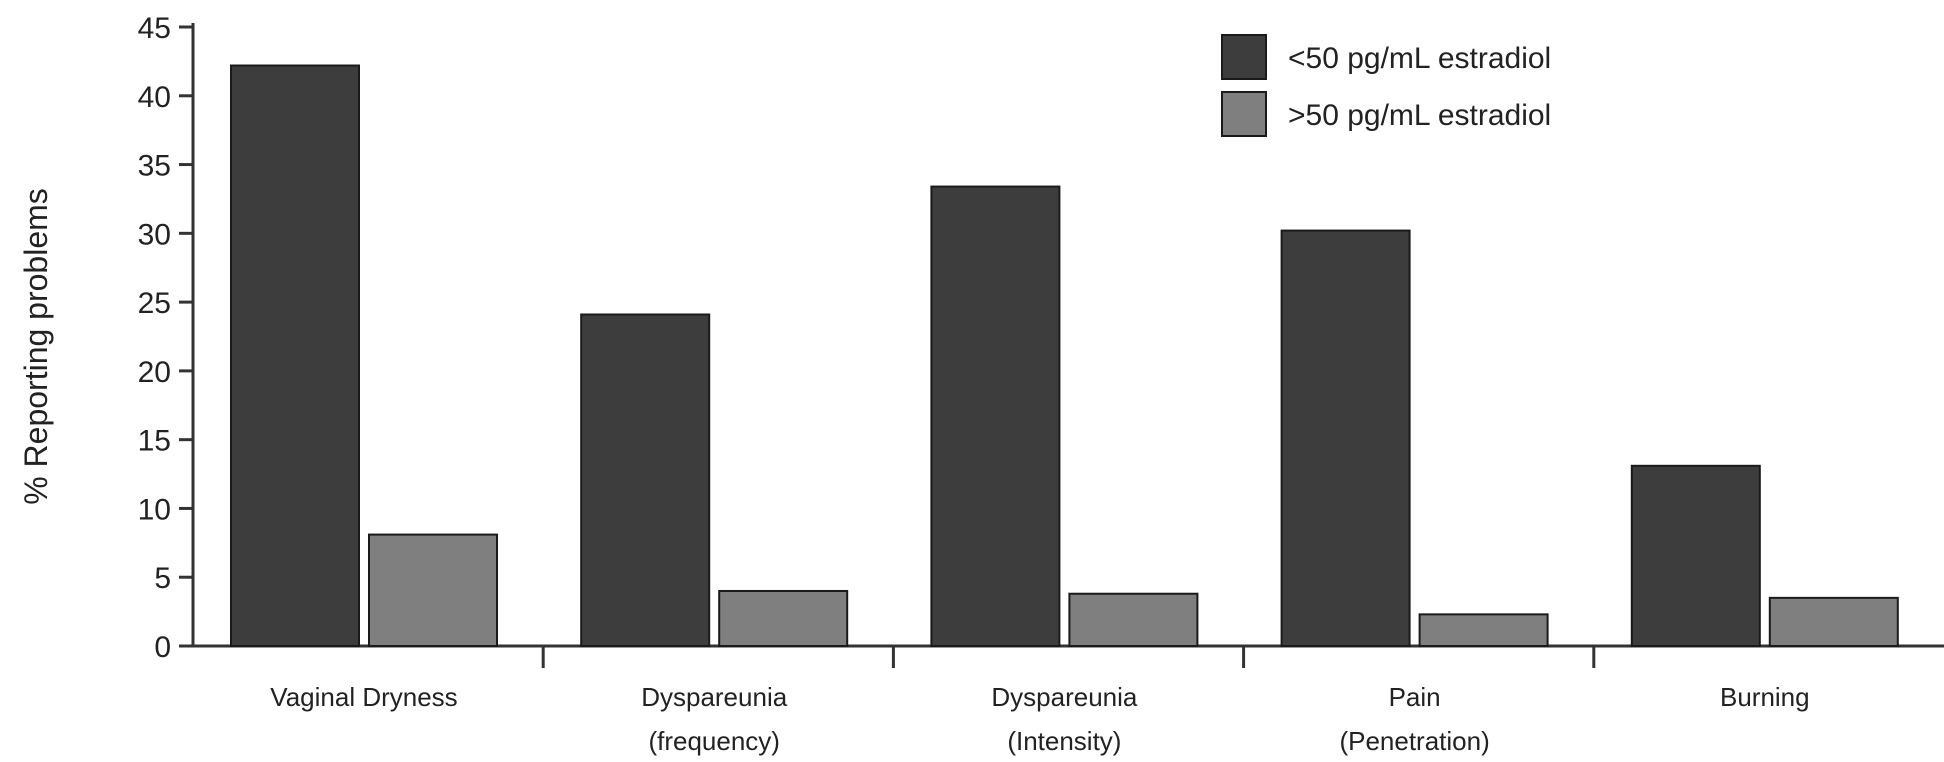 This screenshot has width=1944, height=762. What do you see at coordinates (154, 97) in the screenshot?
I see `y-tick-label: 40` at bounding box center [154, 97].